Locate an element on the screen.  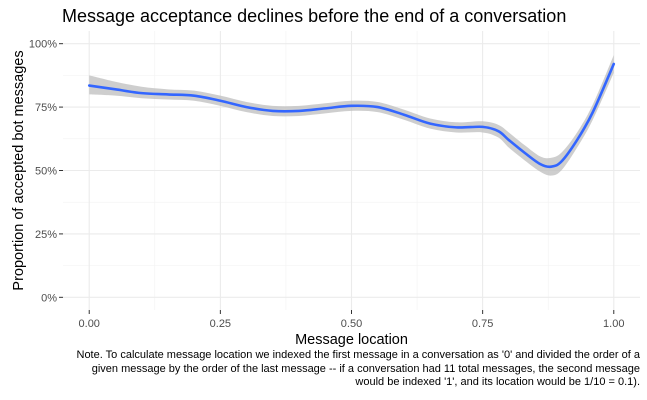
y-tick-label: 75% is located at coordinates (46, 108).